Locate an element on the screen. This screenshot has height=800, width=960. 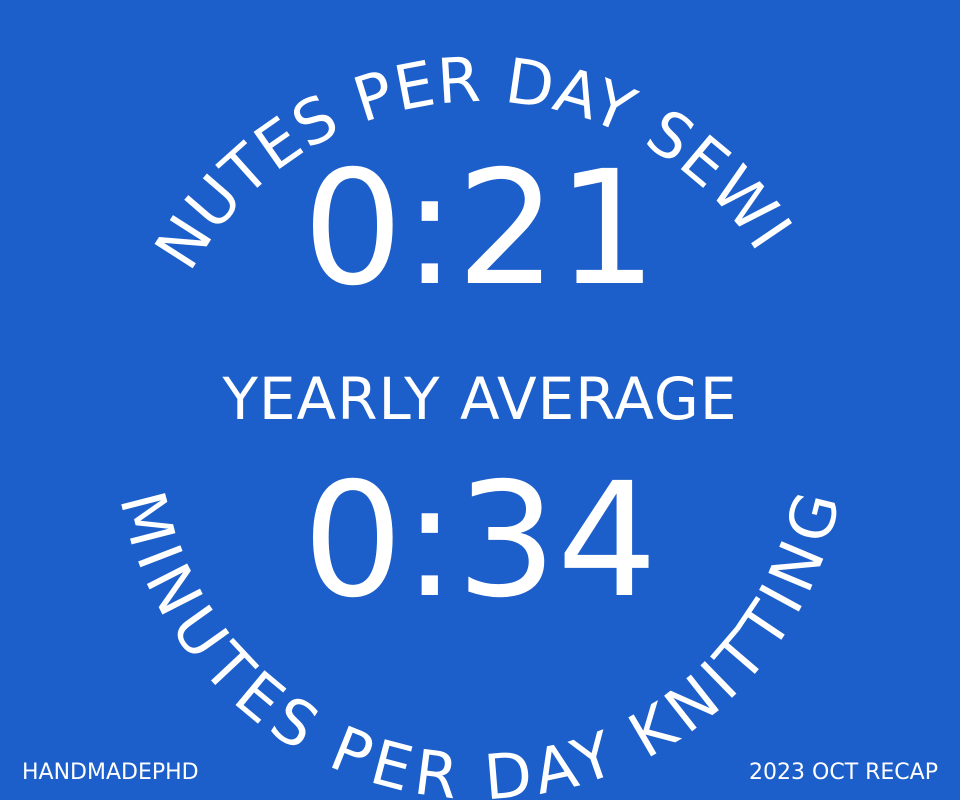
brand-label: HANDMADEPHD is located at coordinates (110, 772).